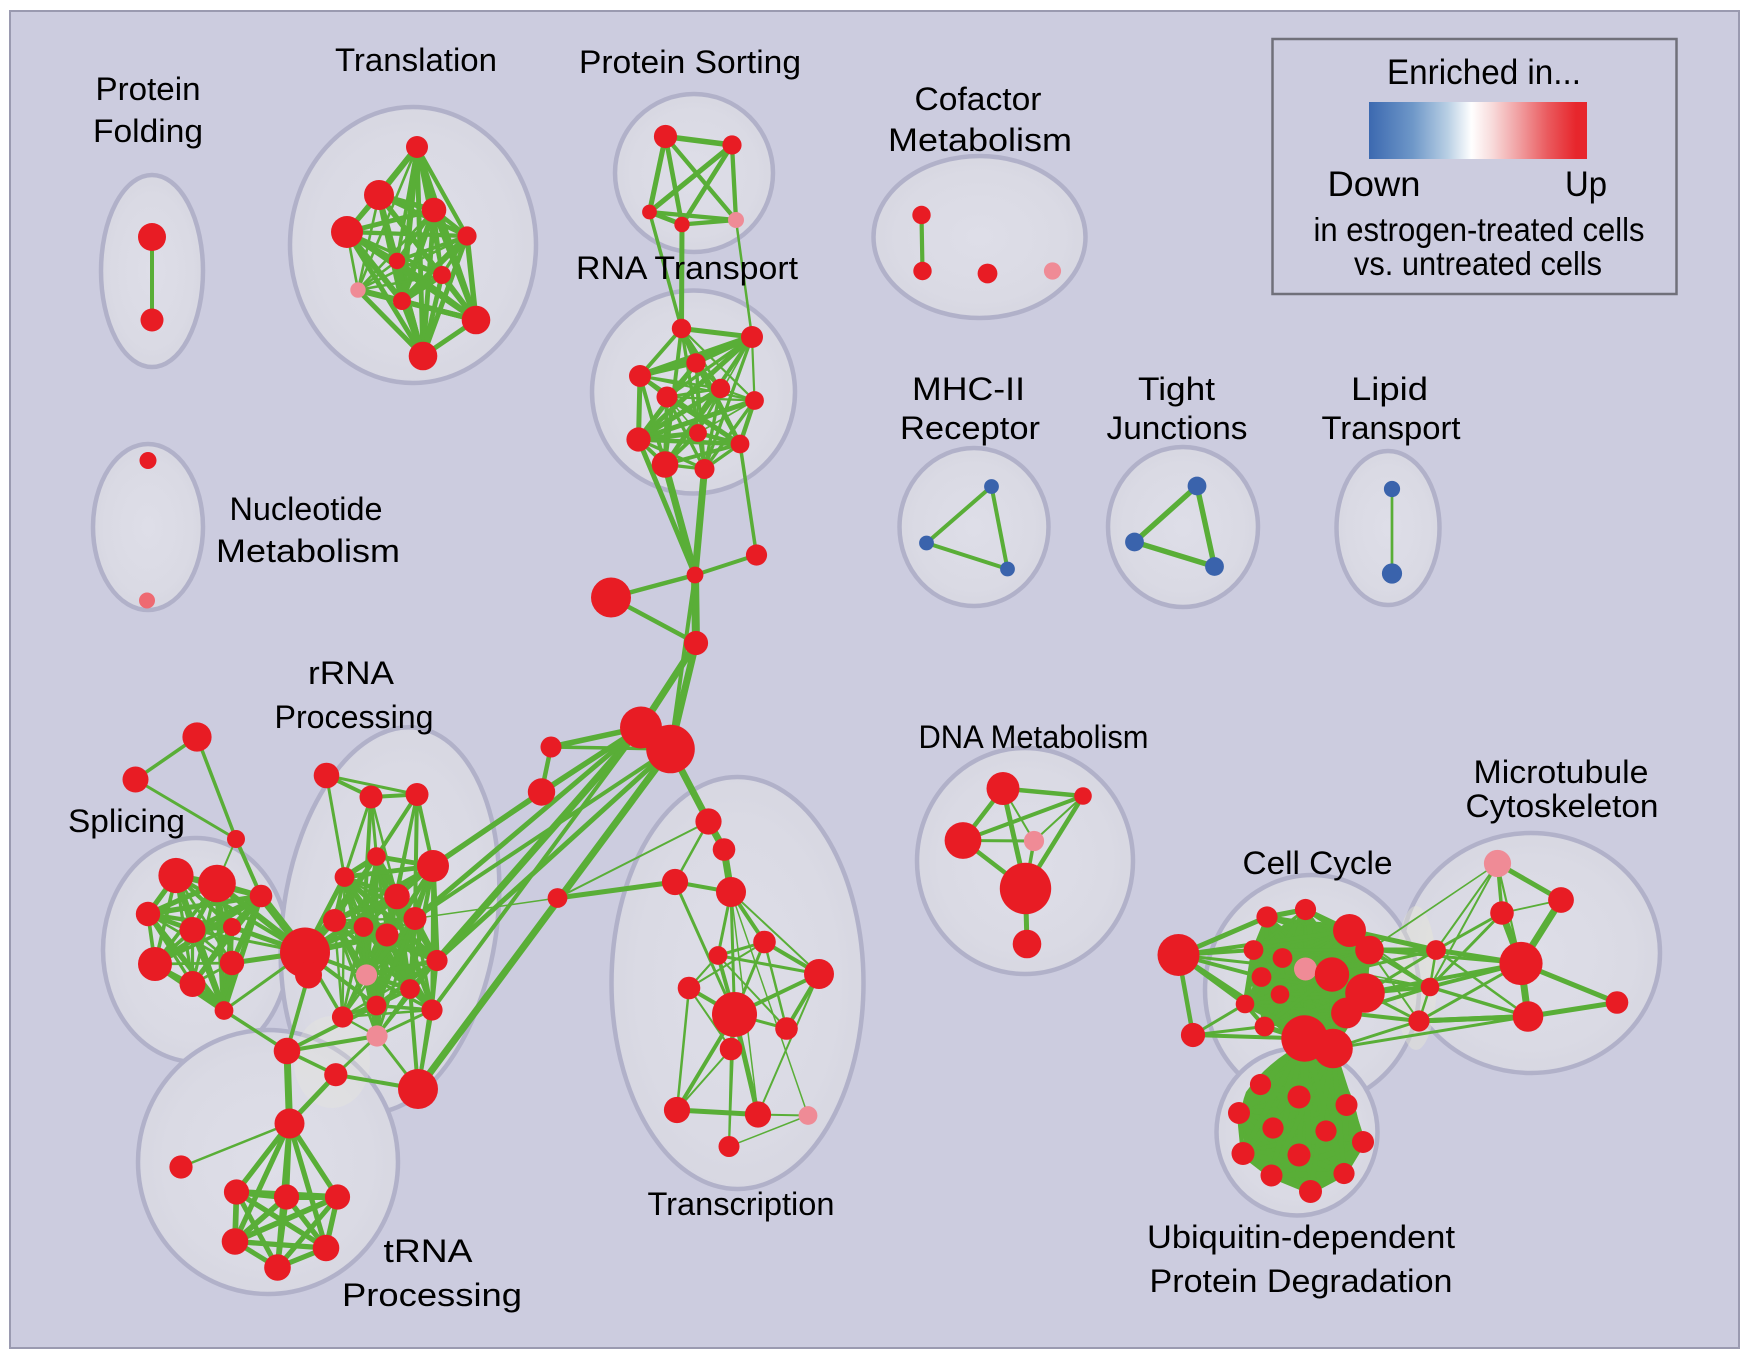 This screenshot has width=1750, height=1360. What do you see at coordinates (1301, 1281) in the screenshot?
I see `svg-text: Protein Degradation` at bounding box center [1301, 1281].